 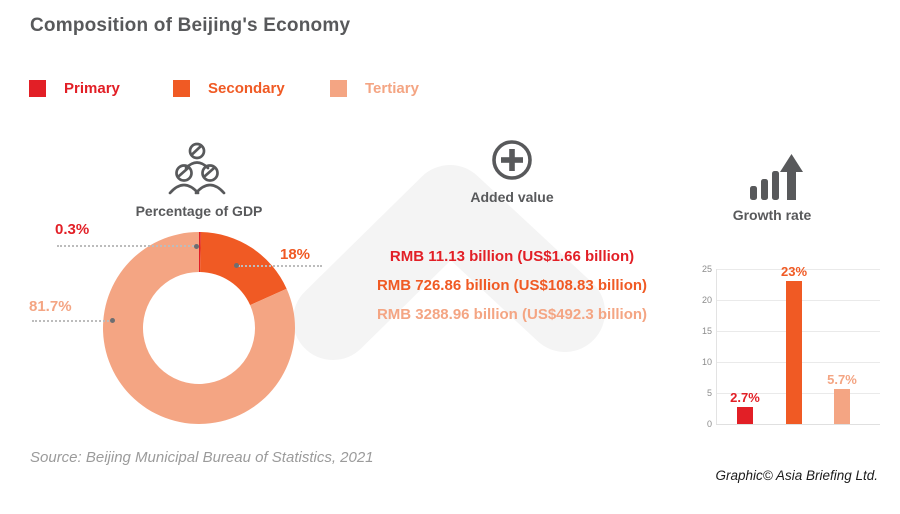 I want to click on rising-bars-arrow-icon, so click(x=776, y=177).